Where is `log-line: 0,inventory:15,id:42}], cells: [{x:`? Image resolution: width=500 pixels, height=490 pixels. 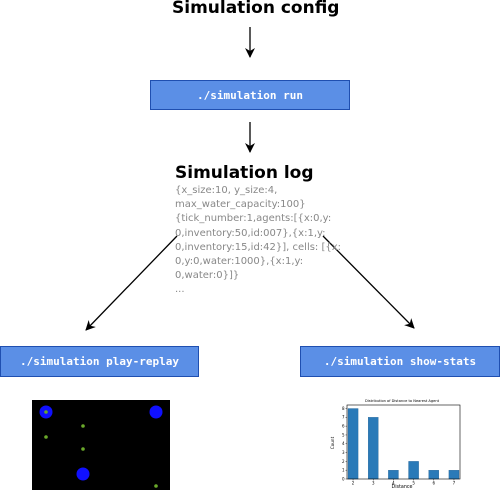
log-line: 0,inventory:15,id:42}], cells: [{x: is located at coordinates (258, 247).